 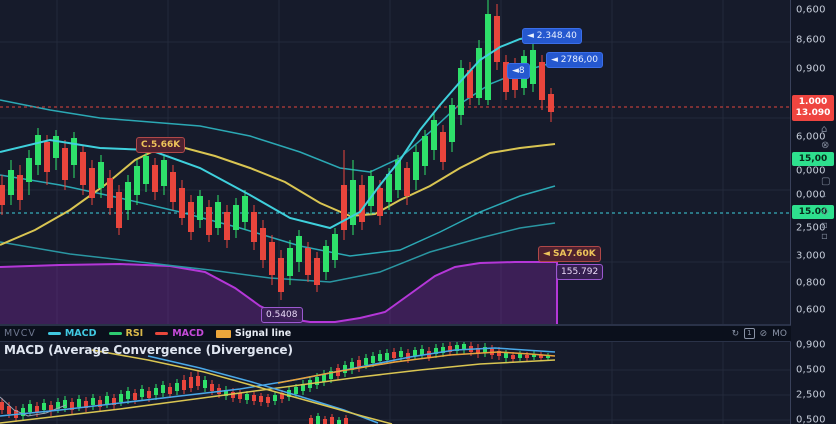 What do you see at coordinates (149, 350) in the screenshot?
I see `subpanel-title: MACD (Average Convergence (Divergence)` at bounding box center [149, 350].